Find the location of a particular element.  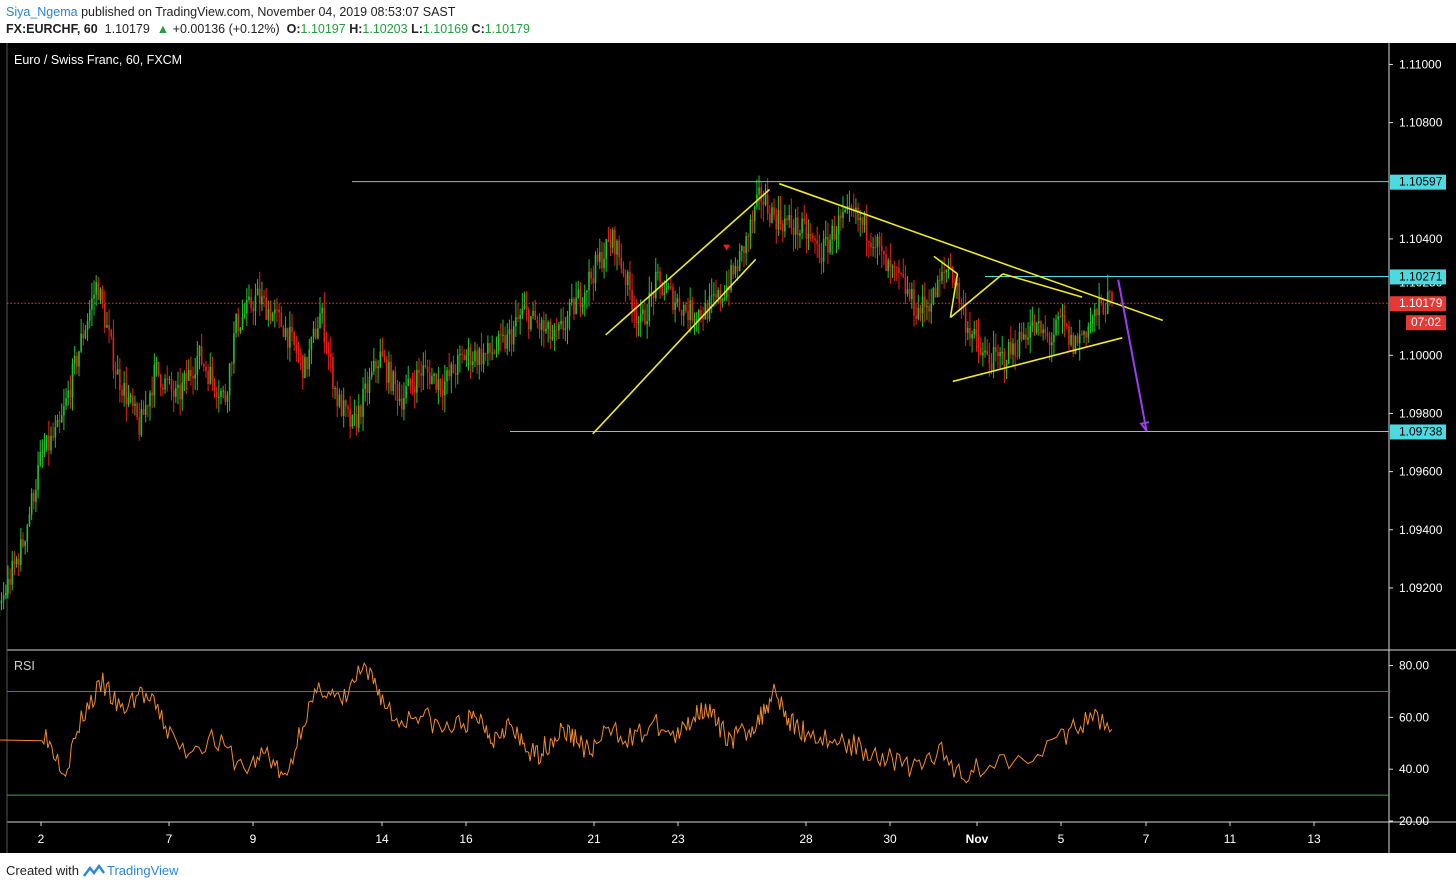

time-tick-label: 7 is located at coordinates (169, 839).